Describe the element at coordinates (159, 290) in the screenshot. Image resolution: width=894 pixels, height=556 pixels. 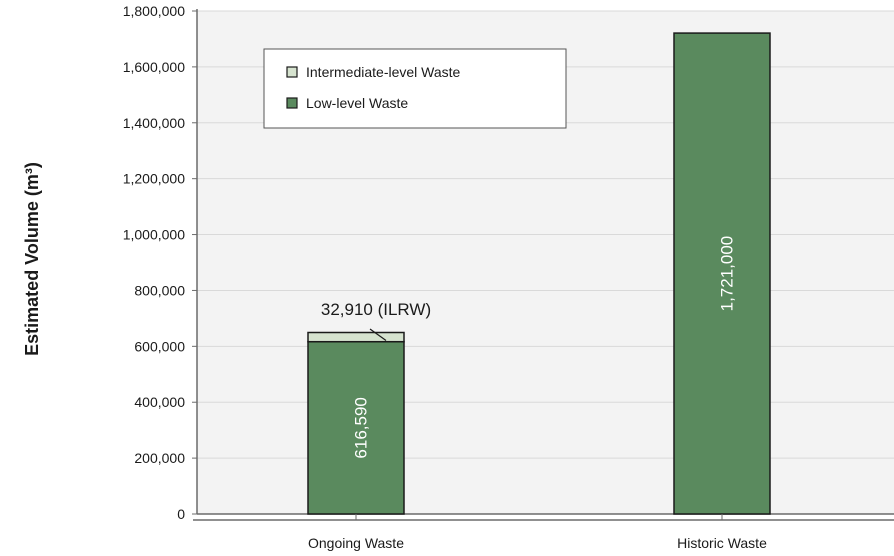
I see `y-tick-label: 800,000` at that location.